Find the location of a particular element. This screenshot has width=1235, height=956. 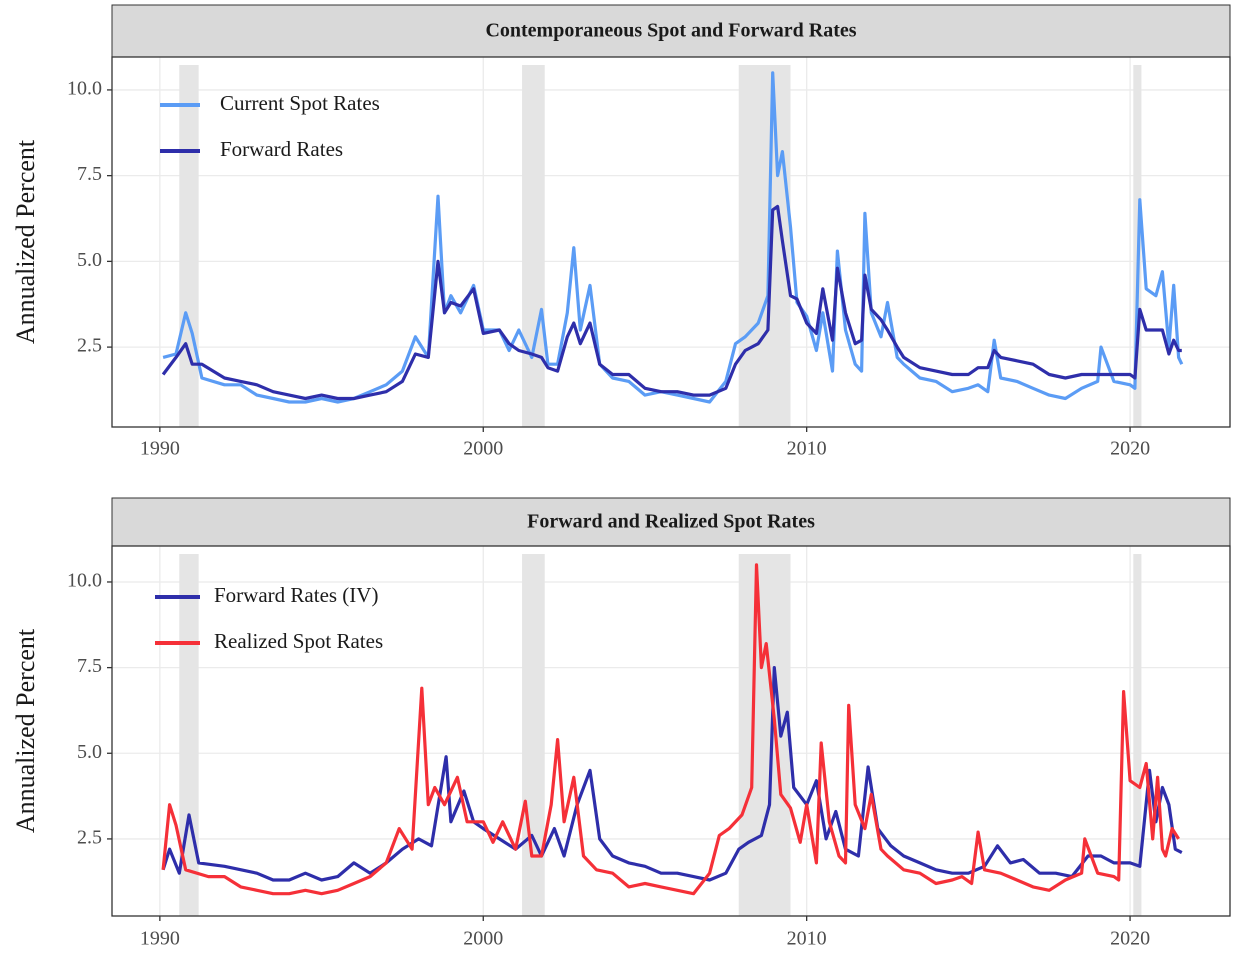

legend-label: Realized Spot Rates is located at coordinates (298, 641).